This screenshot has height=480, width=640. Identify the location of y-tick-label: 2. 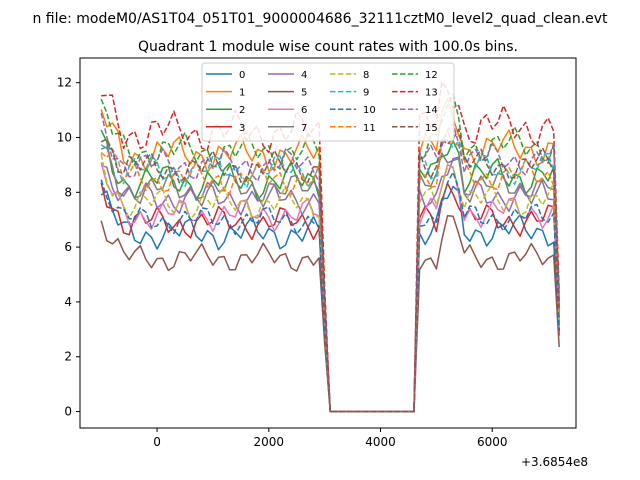
(68, 357).